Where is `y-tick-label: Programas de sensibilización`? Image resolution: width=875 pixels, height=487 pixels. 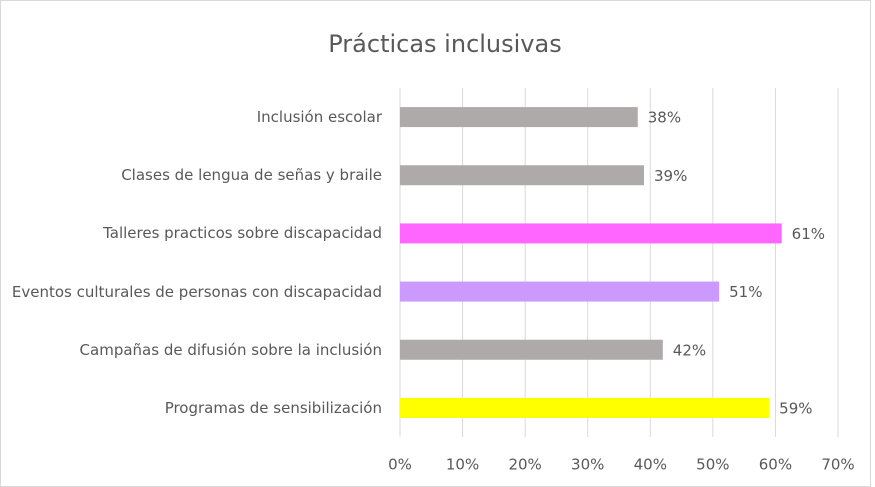
y-tick-label: Programas de sensibilización is located at coordinates (273, 407).